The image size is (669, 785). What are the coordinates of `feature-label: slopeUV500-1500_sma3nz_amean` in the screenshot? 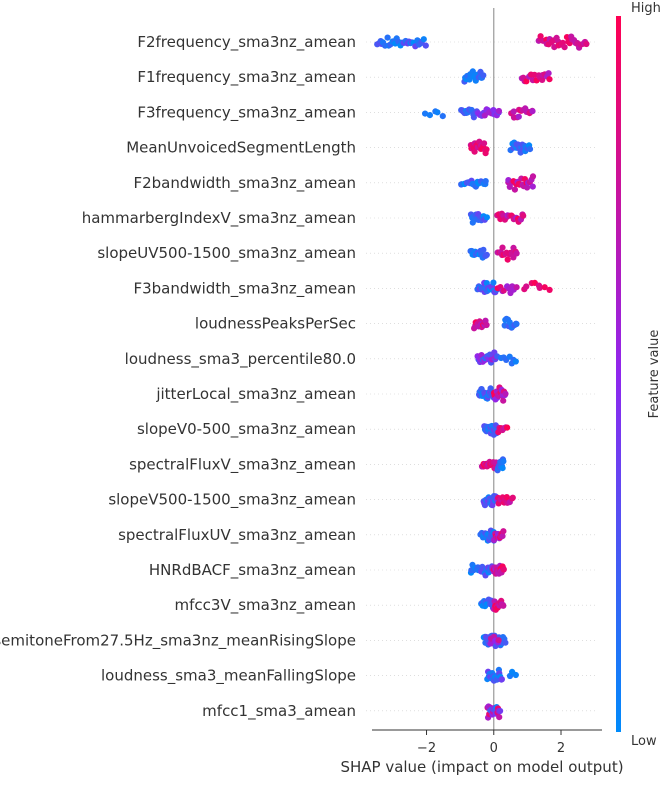 It's located at (226, 253).